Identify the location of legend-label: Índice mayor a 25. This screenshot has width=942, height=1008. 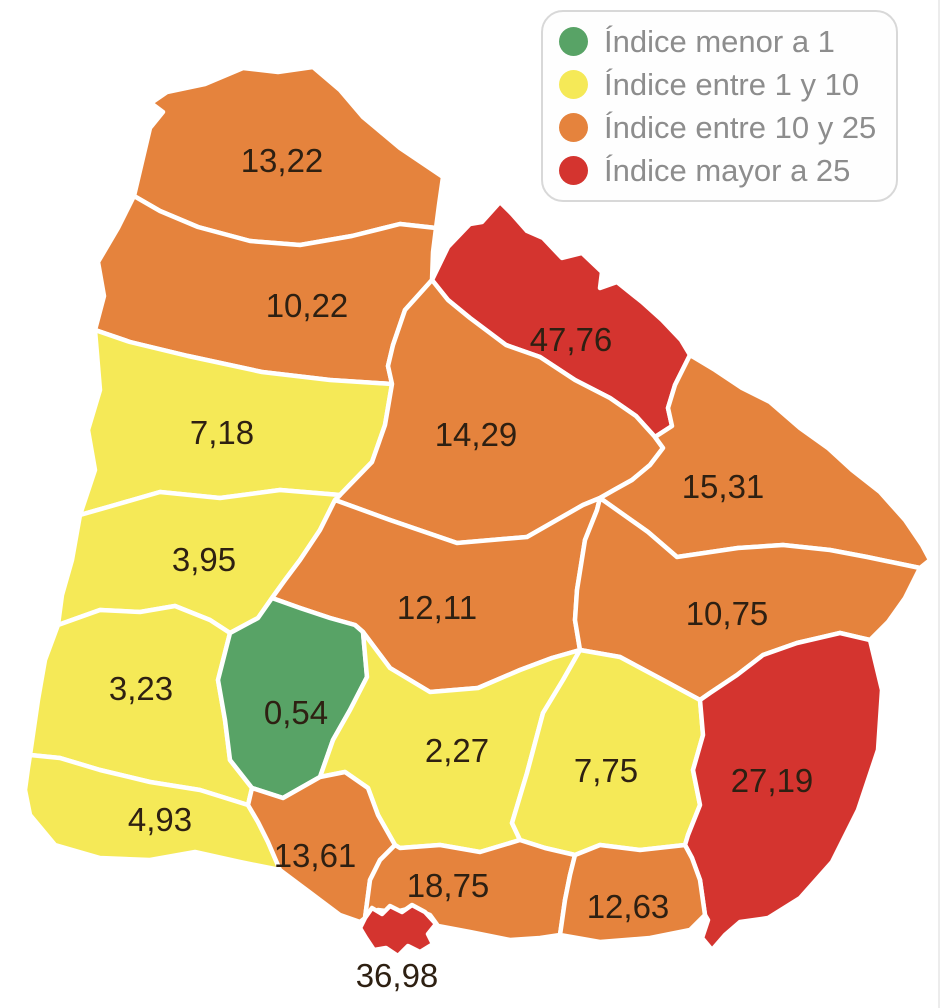
(727, 170).